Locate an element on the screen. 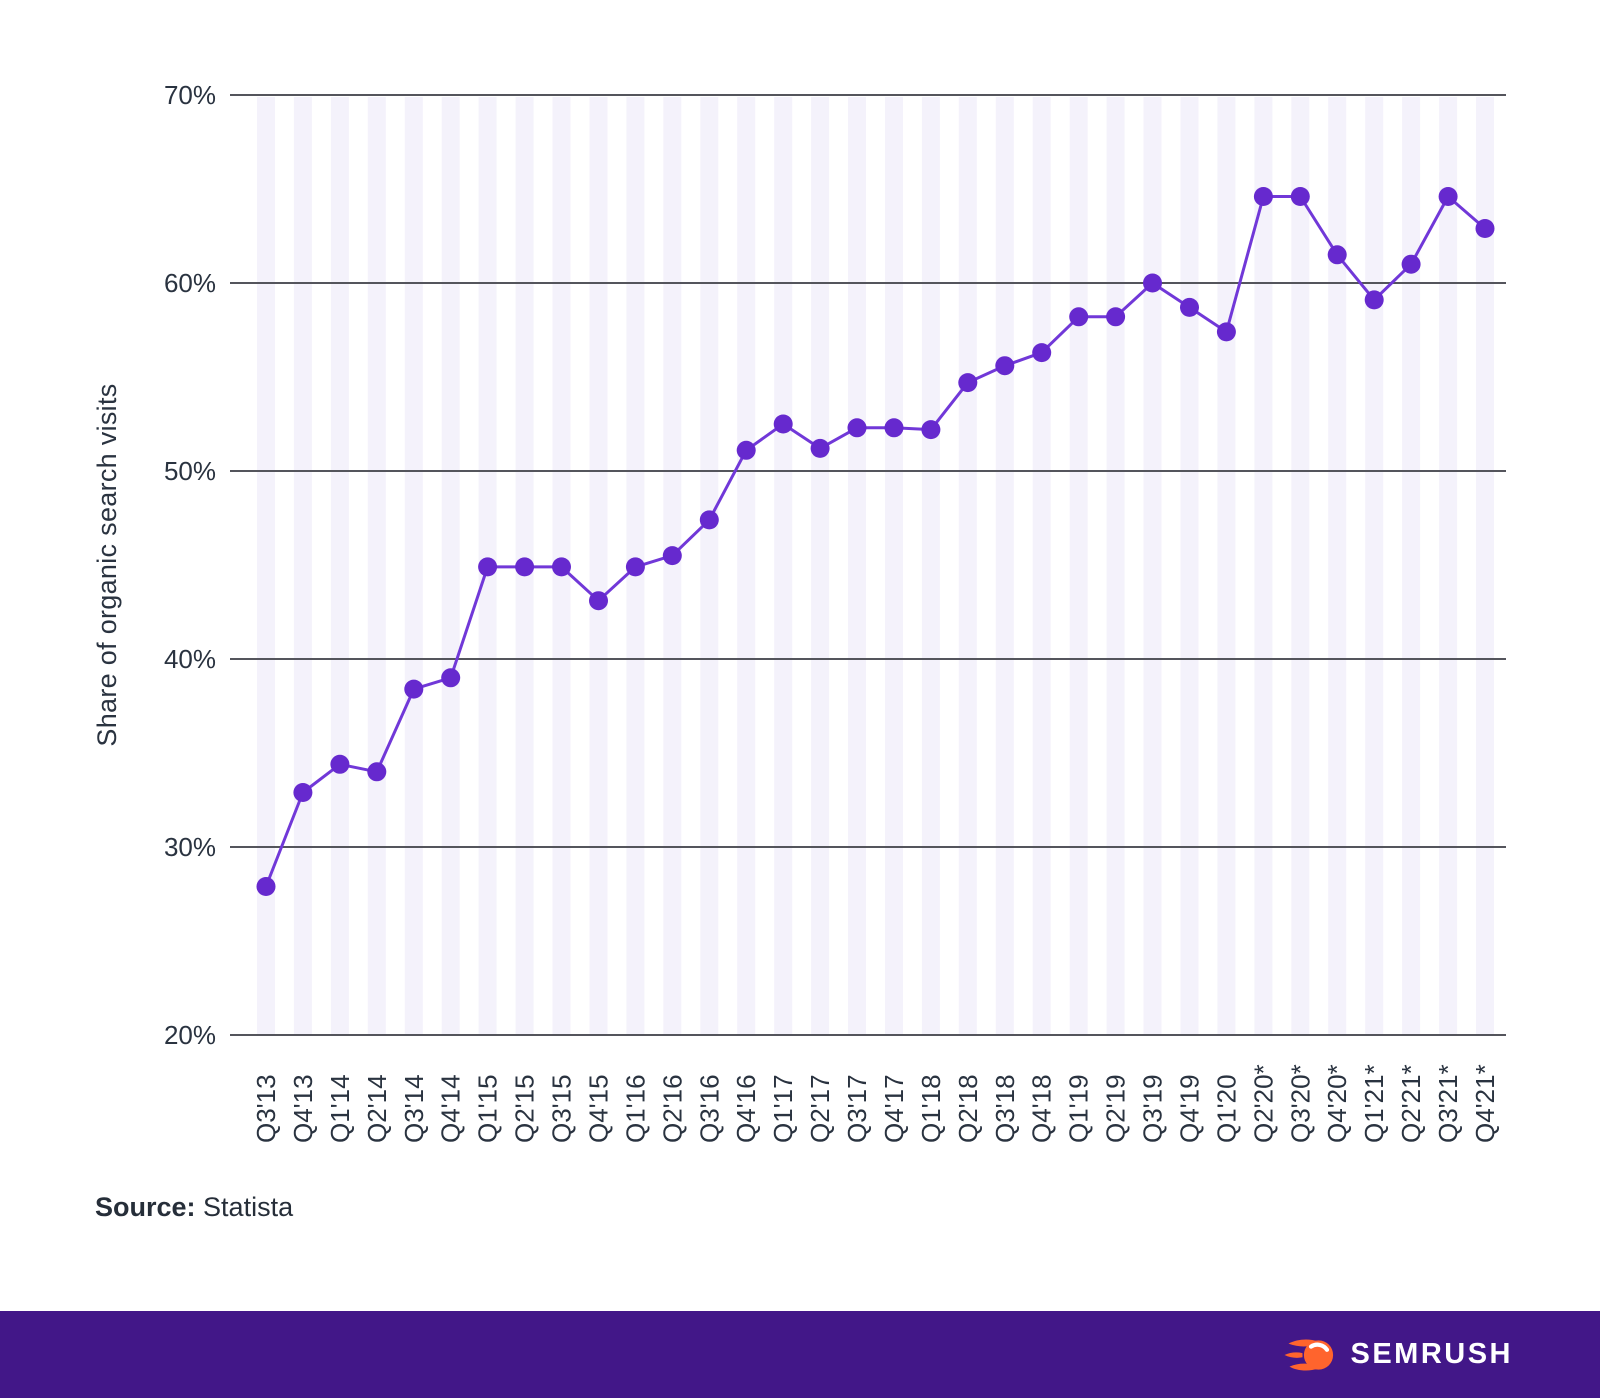 The width and height of the screenshot is (1600, 1398). x-tick-label: Q4'16 is located at coordinates (746, 1108).